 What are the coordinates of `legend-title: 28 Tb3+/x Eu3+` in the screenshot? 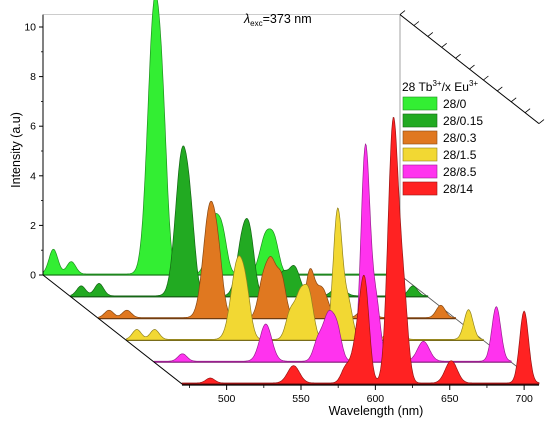 It's located at (440, 86).